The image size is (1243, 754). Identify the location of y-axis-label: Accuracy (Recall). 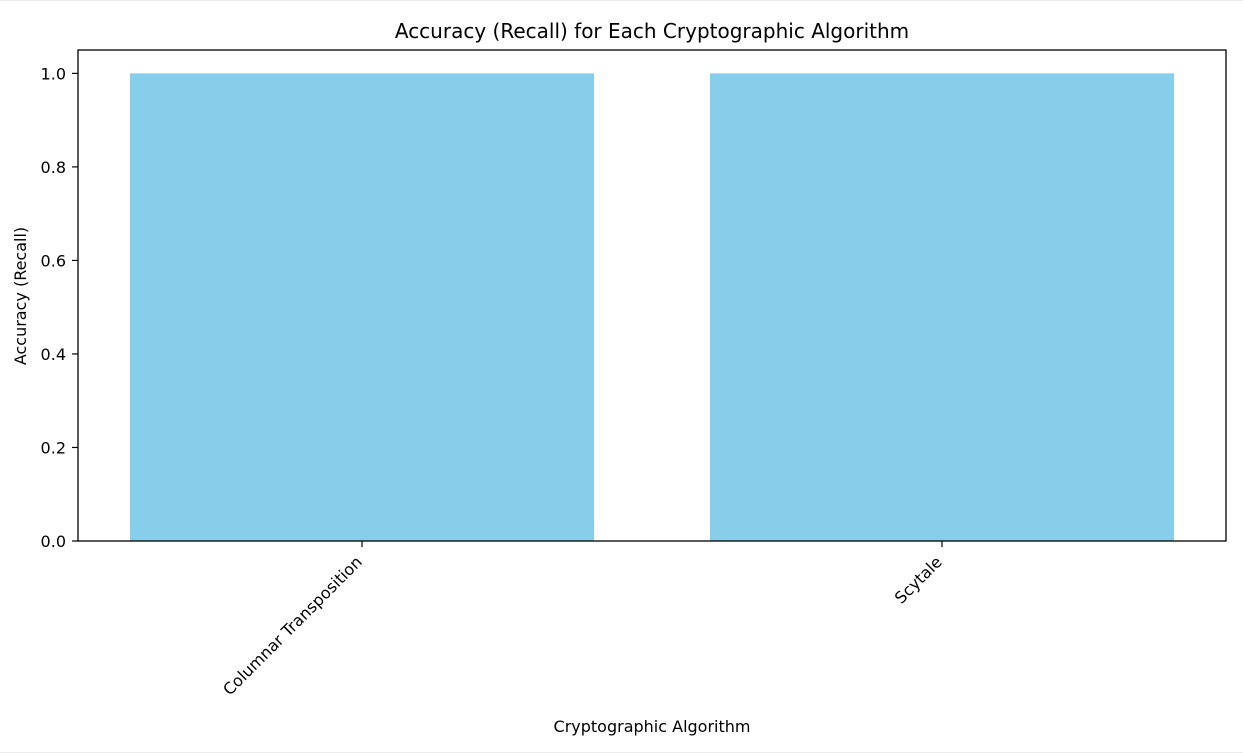
(20, 296).